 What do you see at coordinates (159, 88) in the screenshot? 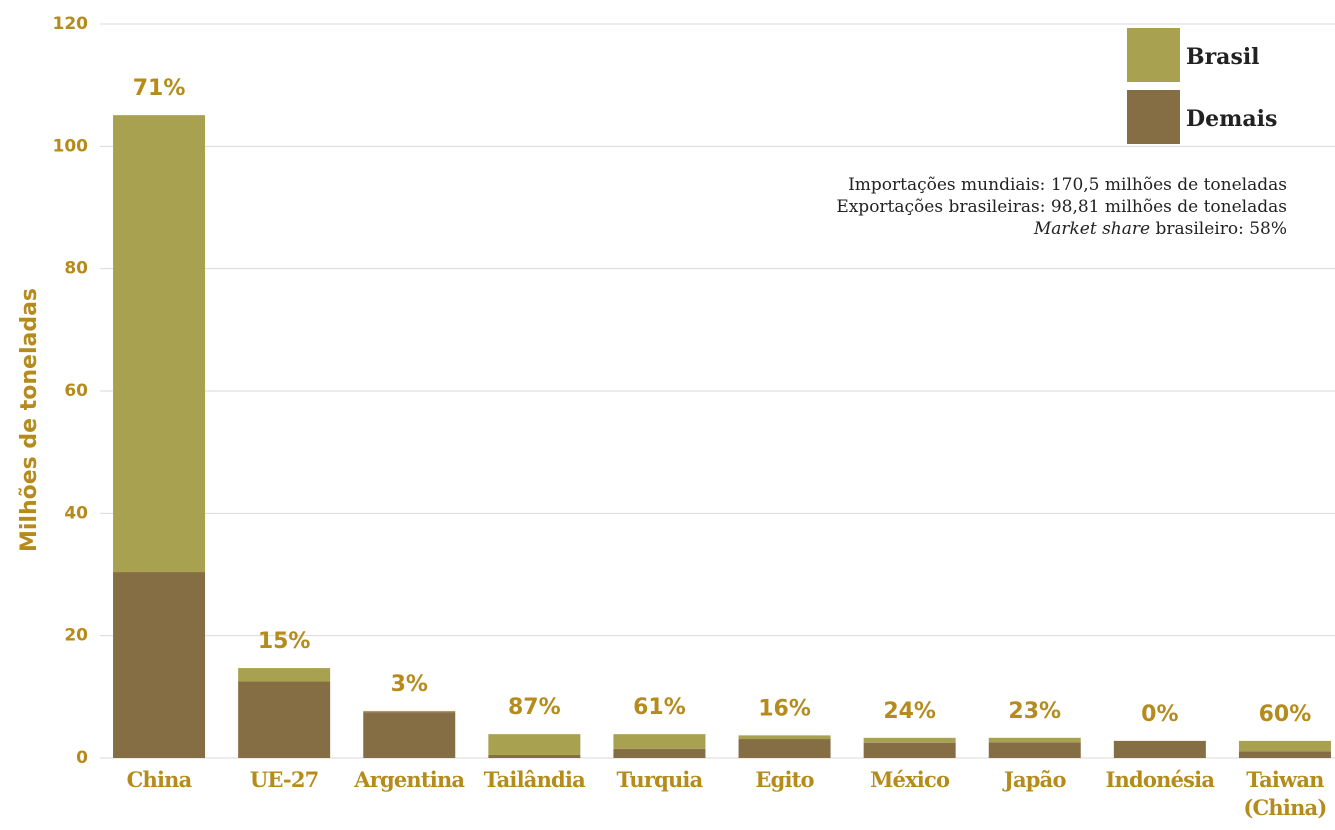
I see `share-label: 71%` at bounding box center [159, 88].